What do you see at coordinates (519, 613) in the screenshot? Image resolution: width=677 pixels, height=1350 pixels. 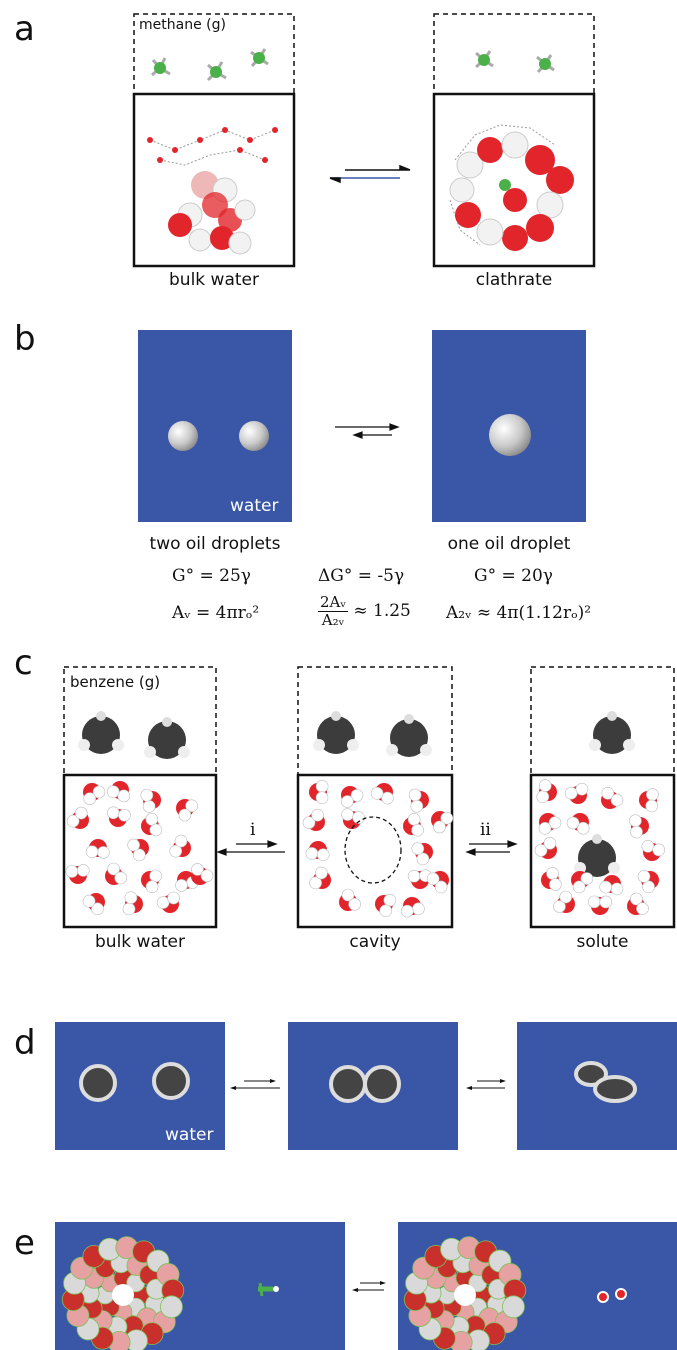 I see `b-right-area: A₂ᵥ ≈ 4π(1.12rₒ)²` at bounding box center [519, 613].